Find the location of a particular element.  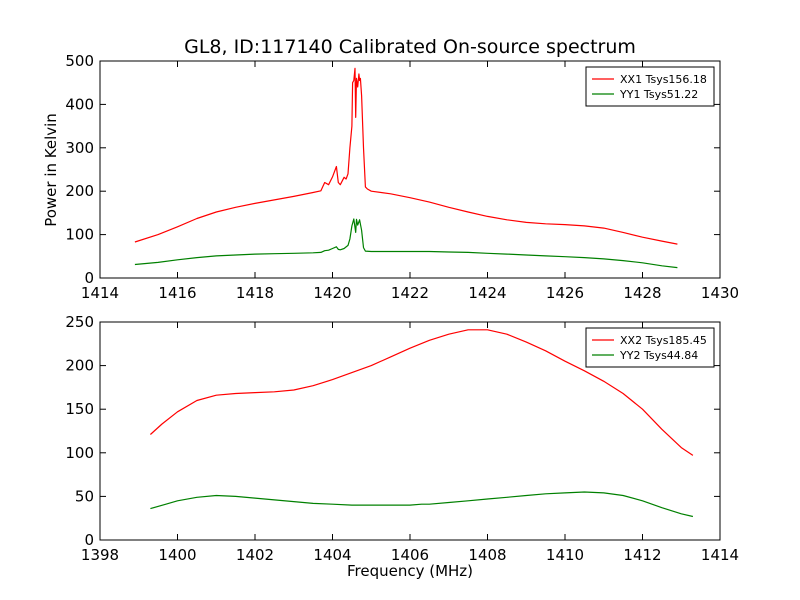

y-tick-label: 300 is located at coordinates (79, 148).